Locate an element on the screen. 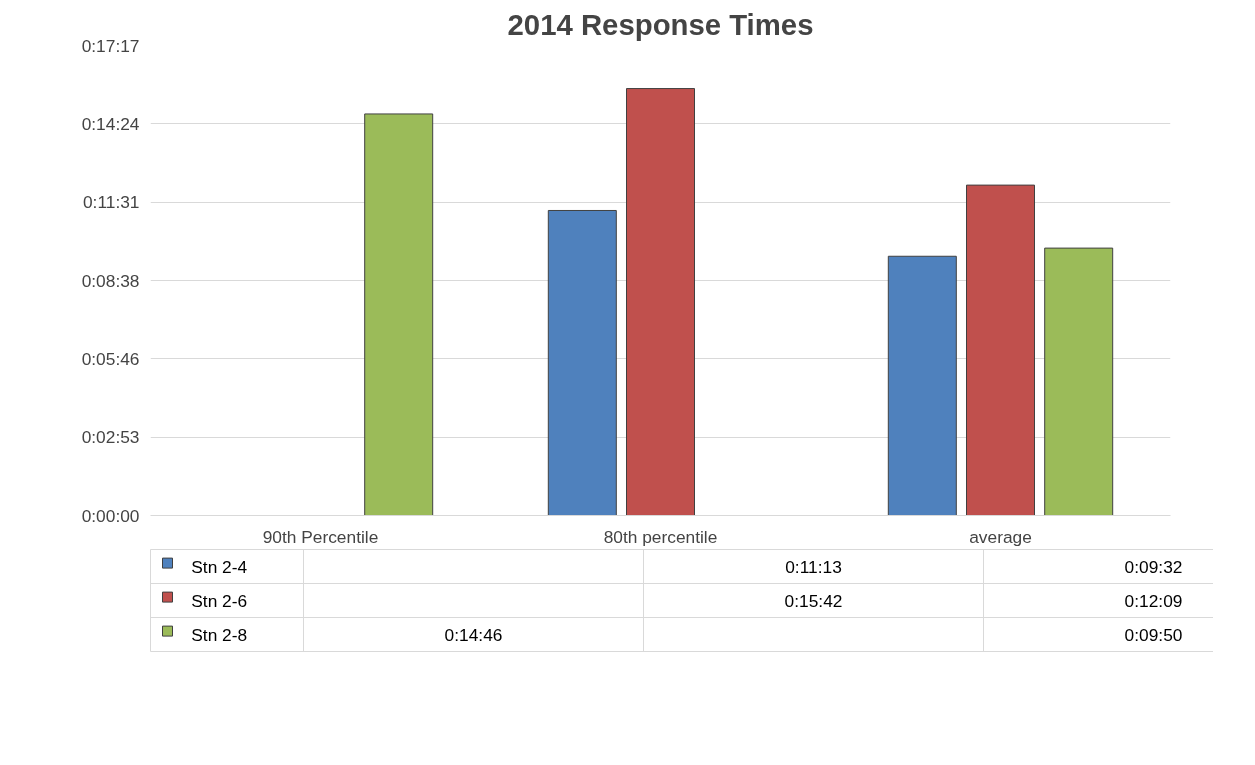  y-tick-label: 0:08:38 is located at coordinates (110, 280).